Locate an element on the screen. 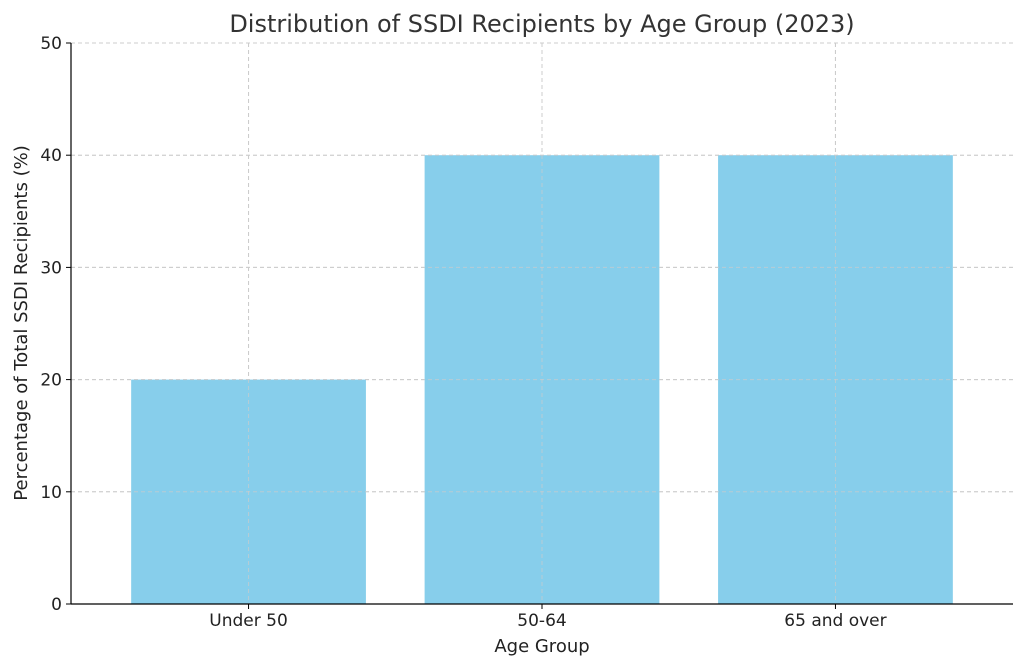  y-tick-label: 10 is located at coordinates (51, 493).